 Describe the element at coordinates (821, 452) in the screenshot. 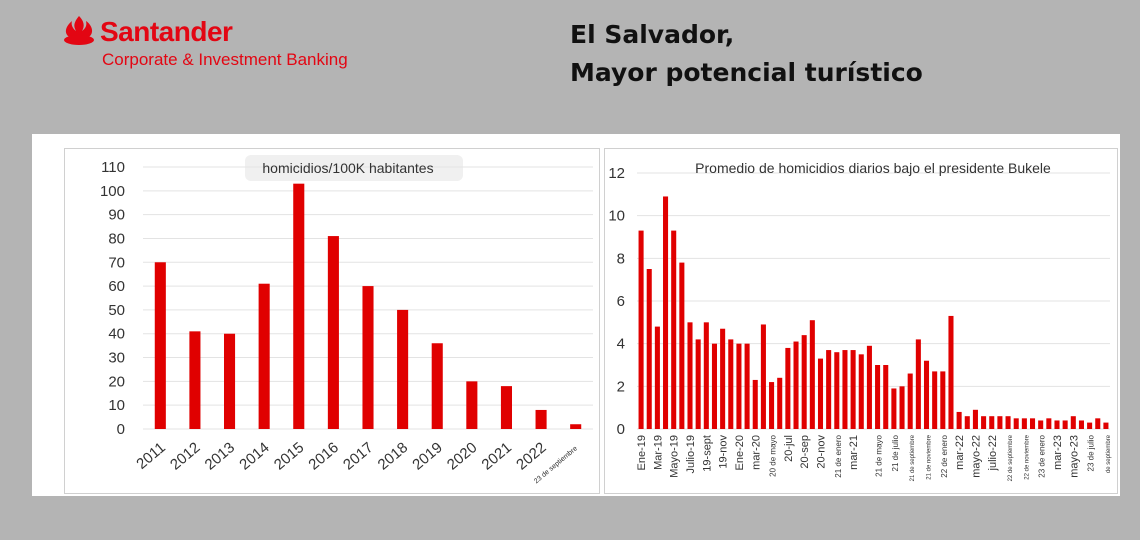

I see `x-tick-label: 20-nov` at that location.